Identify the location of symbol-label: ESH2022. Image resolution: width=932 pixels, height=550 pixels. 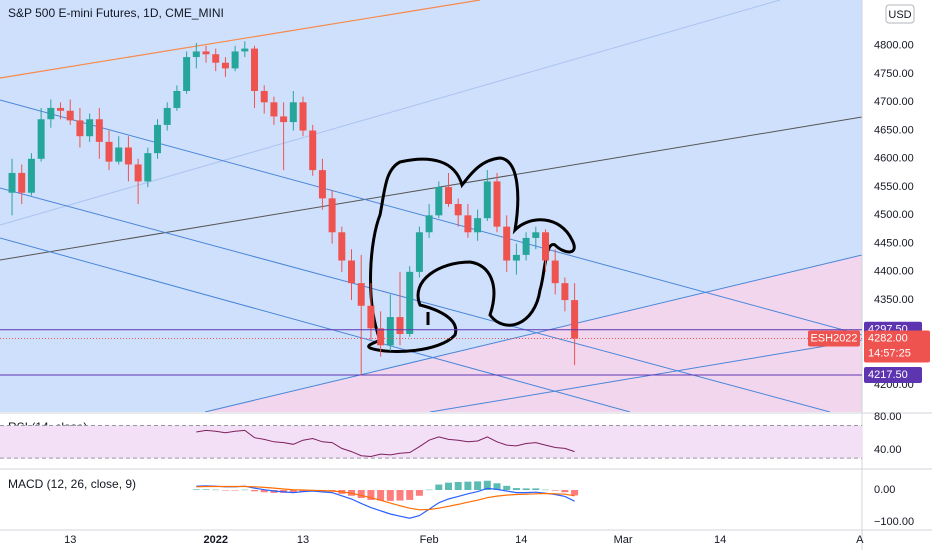
(833, 338).